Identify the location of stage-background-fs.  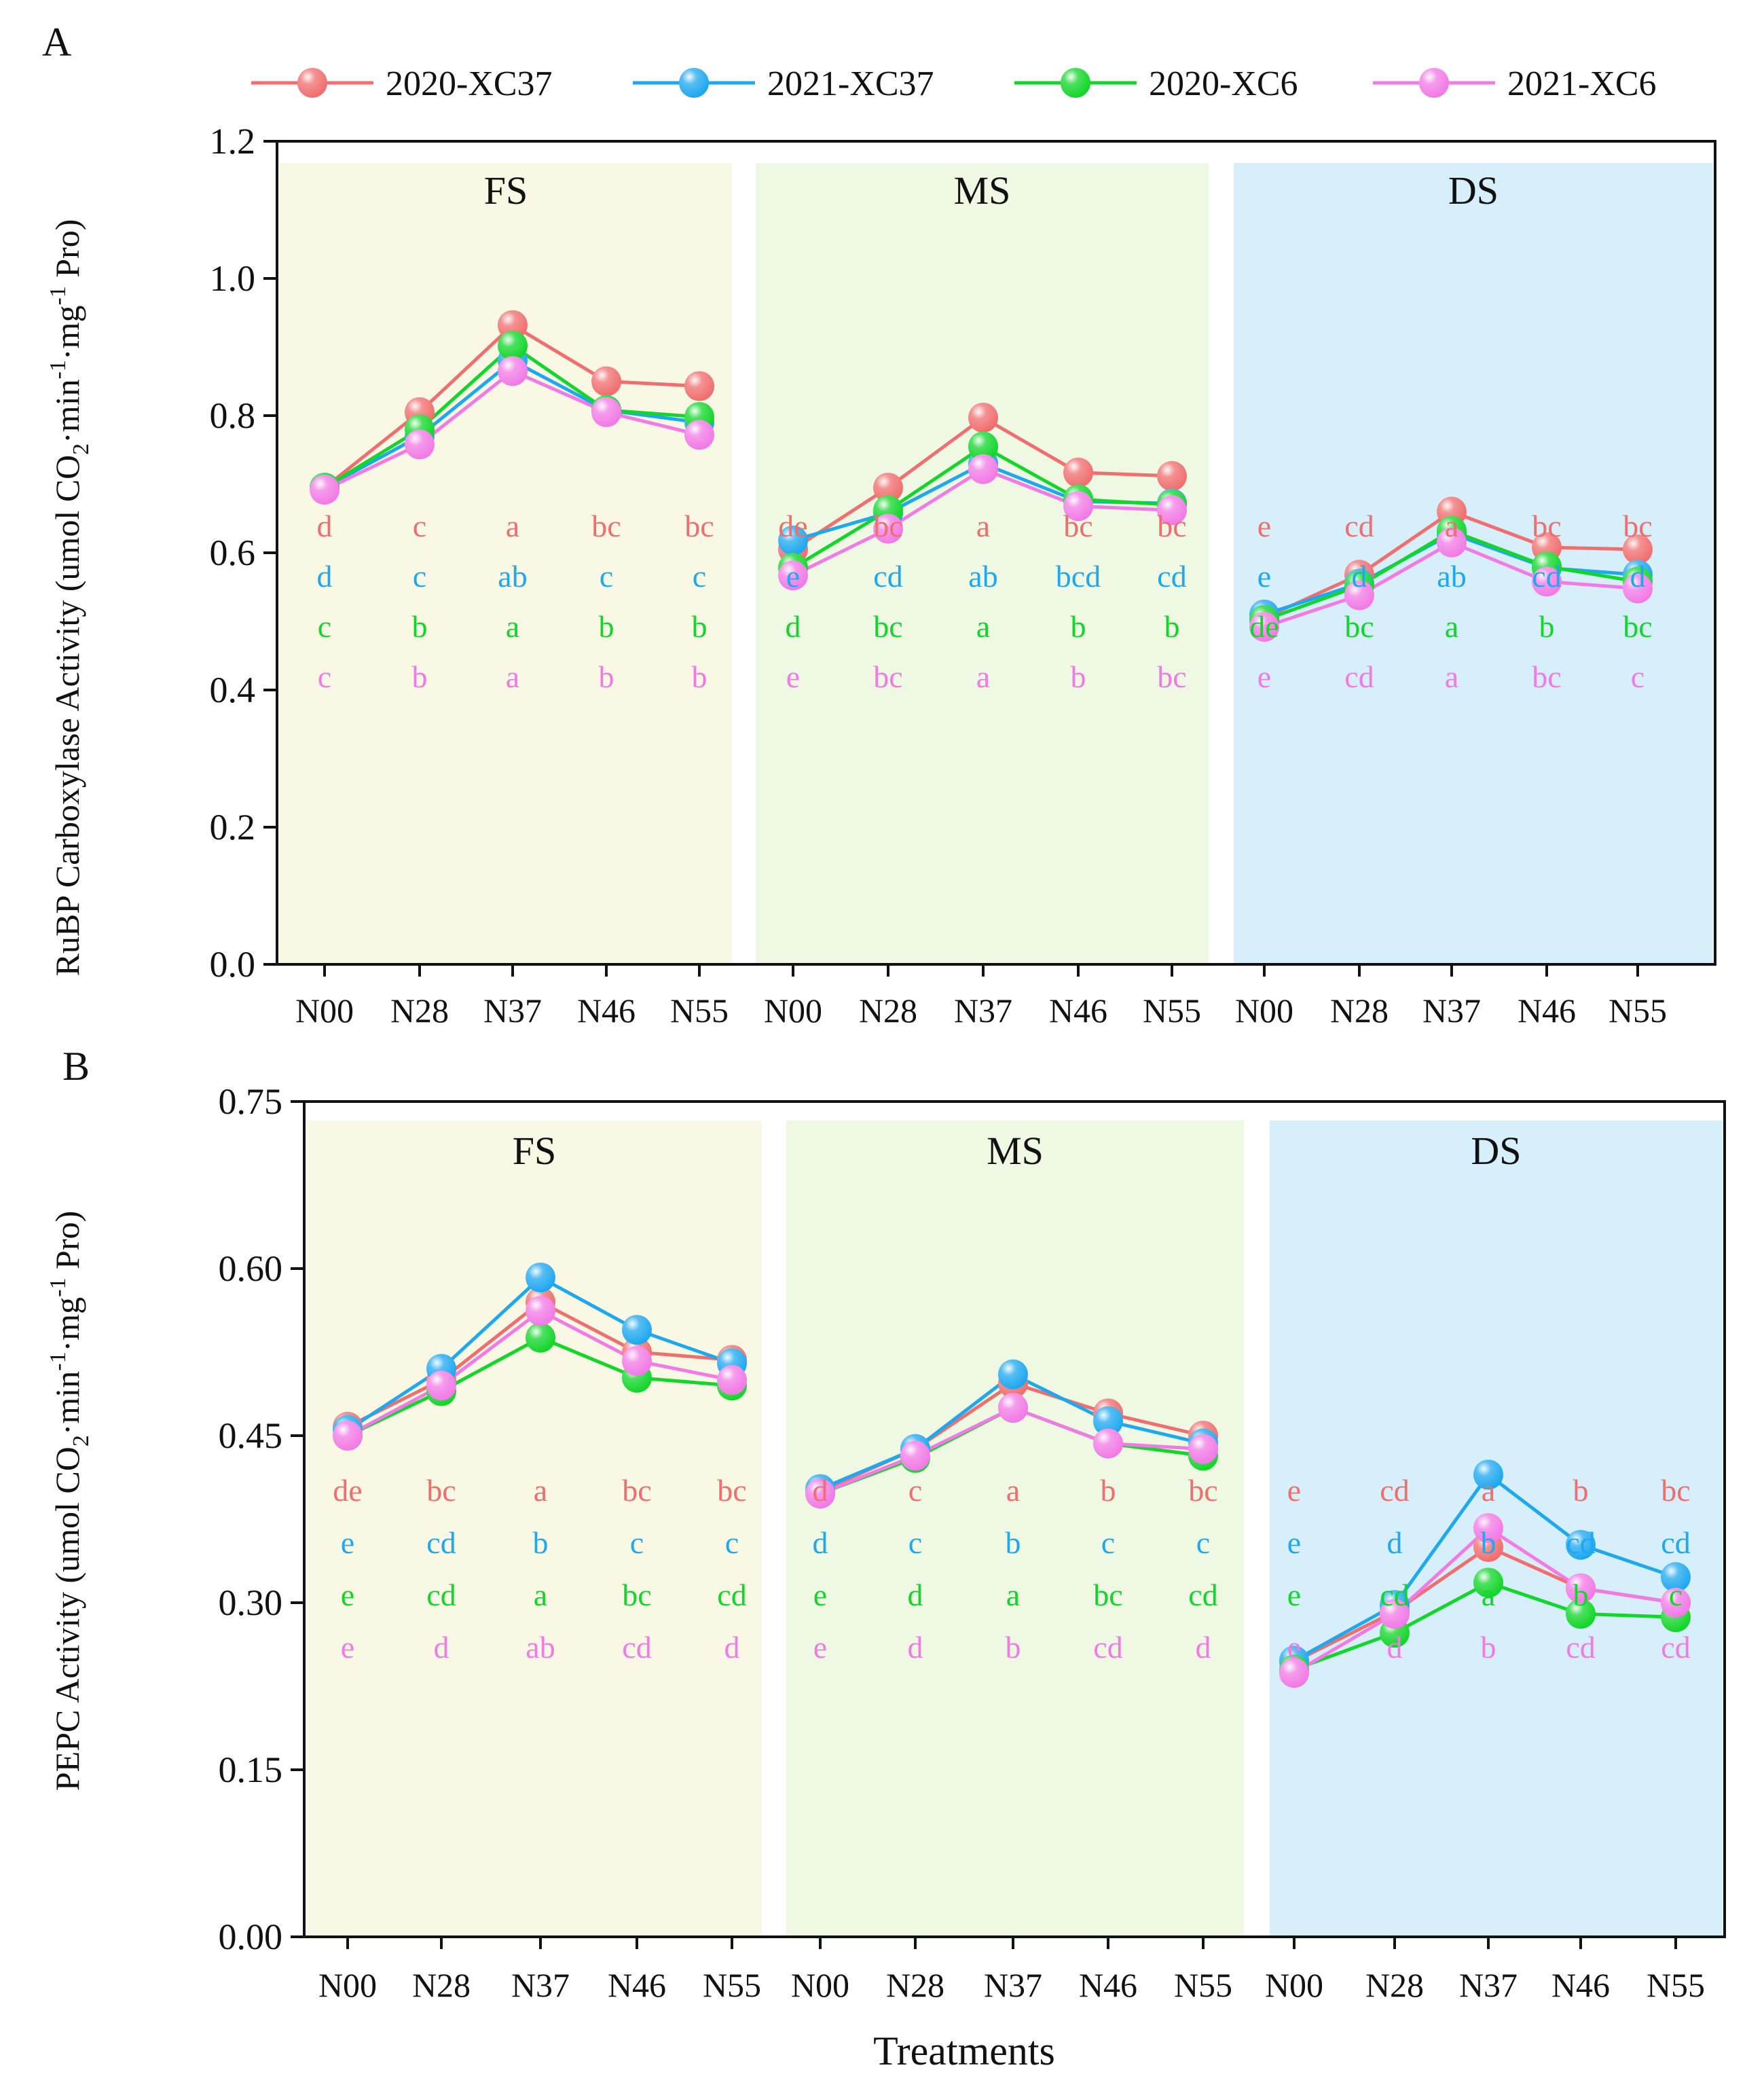
(534, 1528).